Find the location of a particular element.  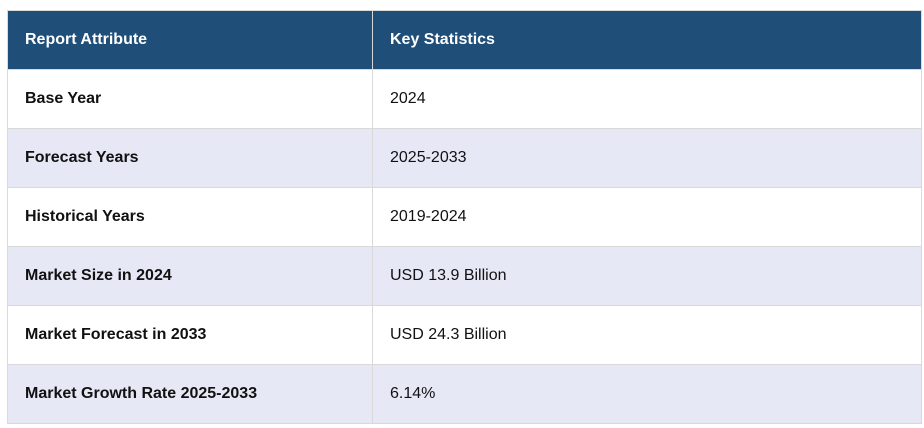

row-attribute: Forecast Years is located at coordinates (190, 158).